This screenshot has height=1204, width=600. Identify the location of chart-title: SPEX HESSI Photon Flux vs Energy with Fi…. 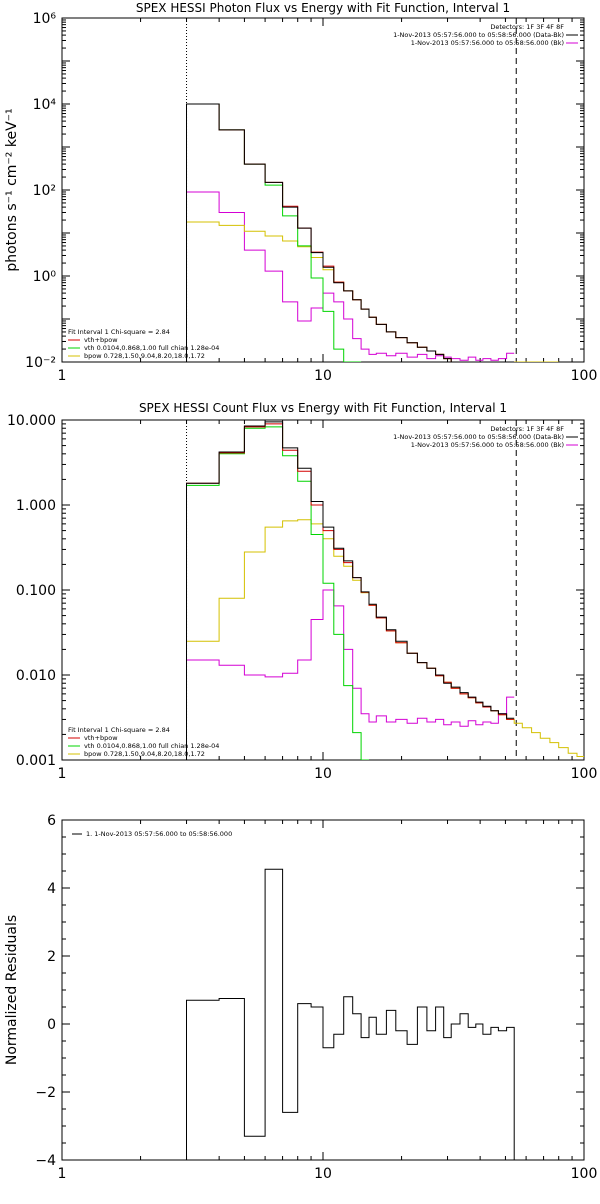
(323, 8).